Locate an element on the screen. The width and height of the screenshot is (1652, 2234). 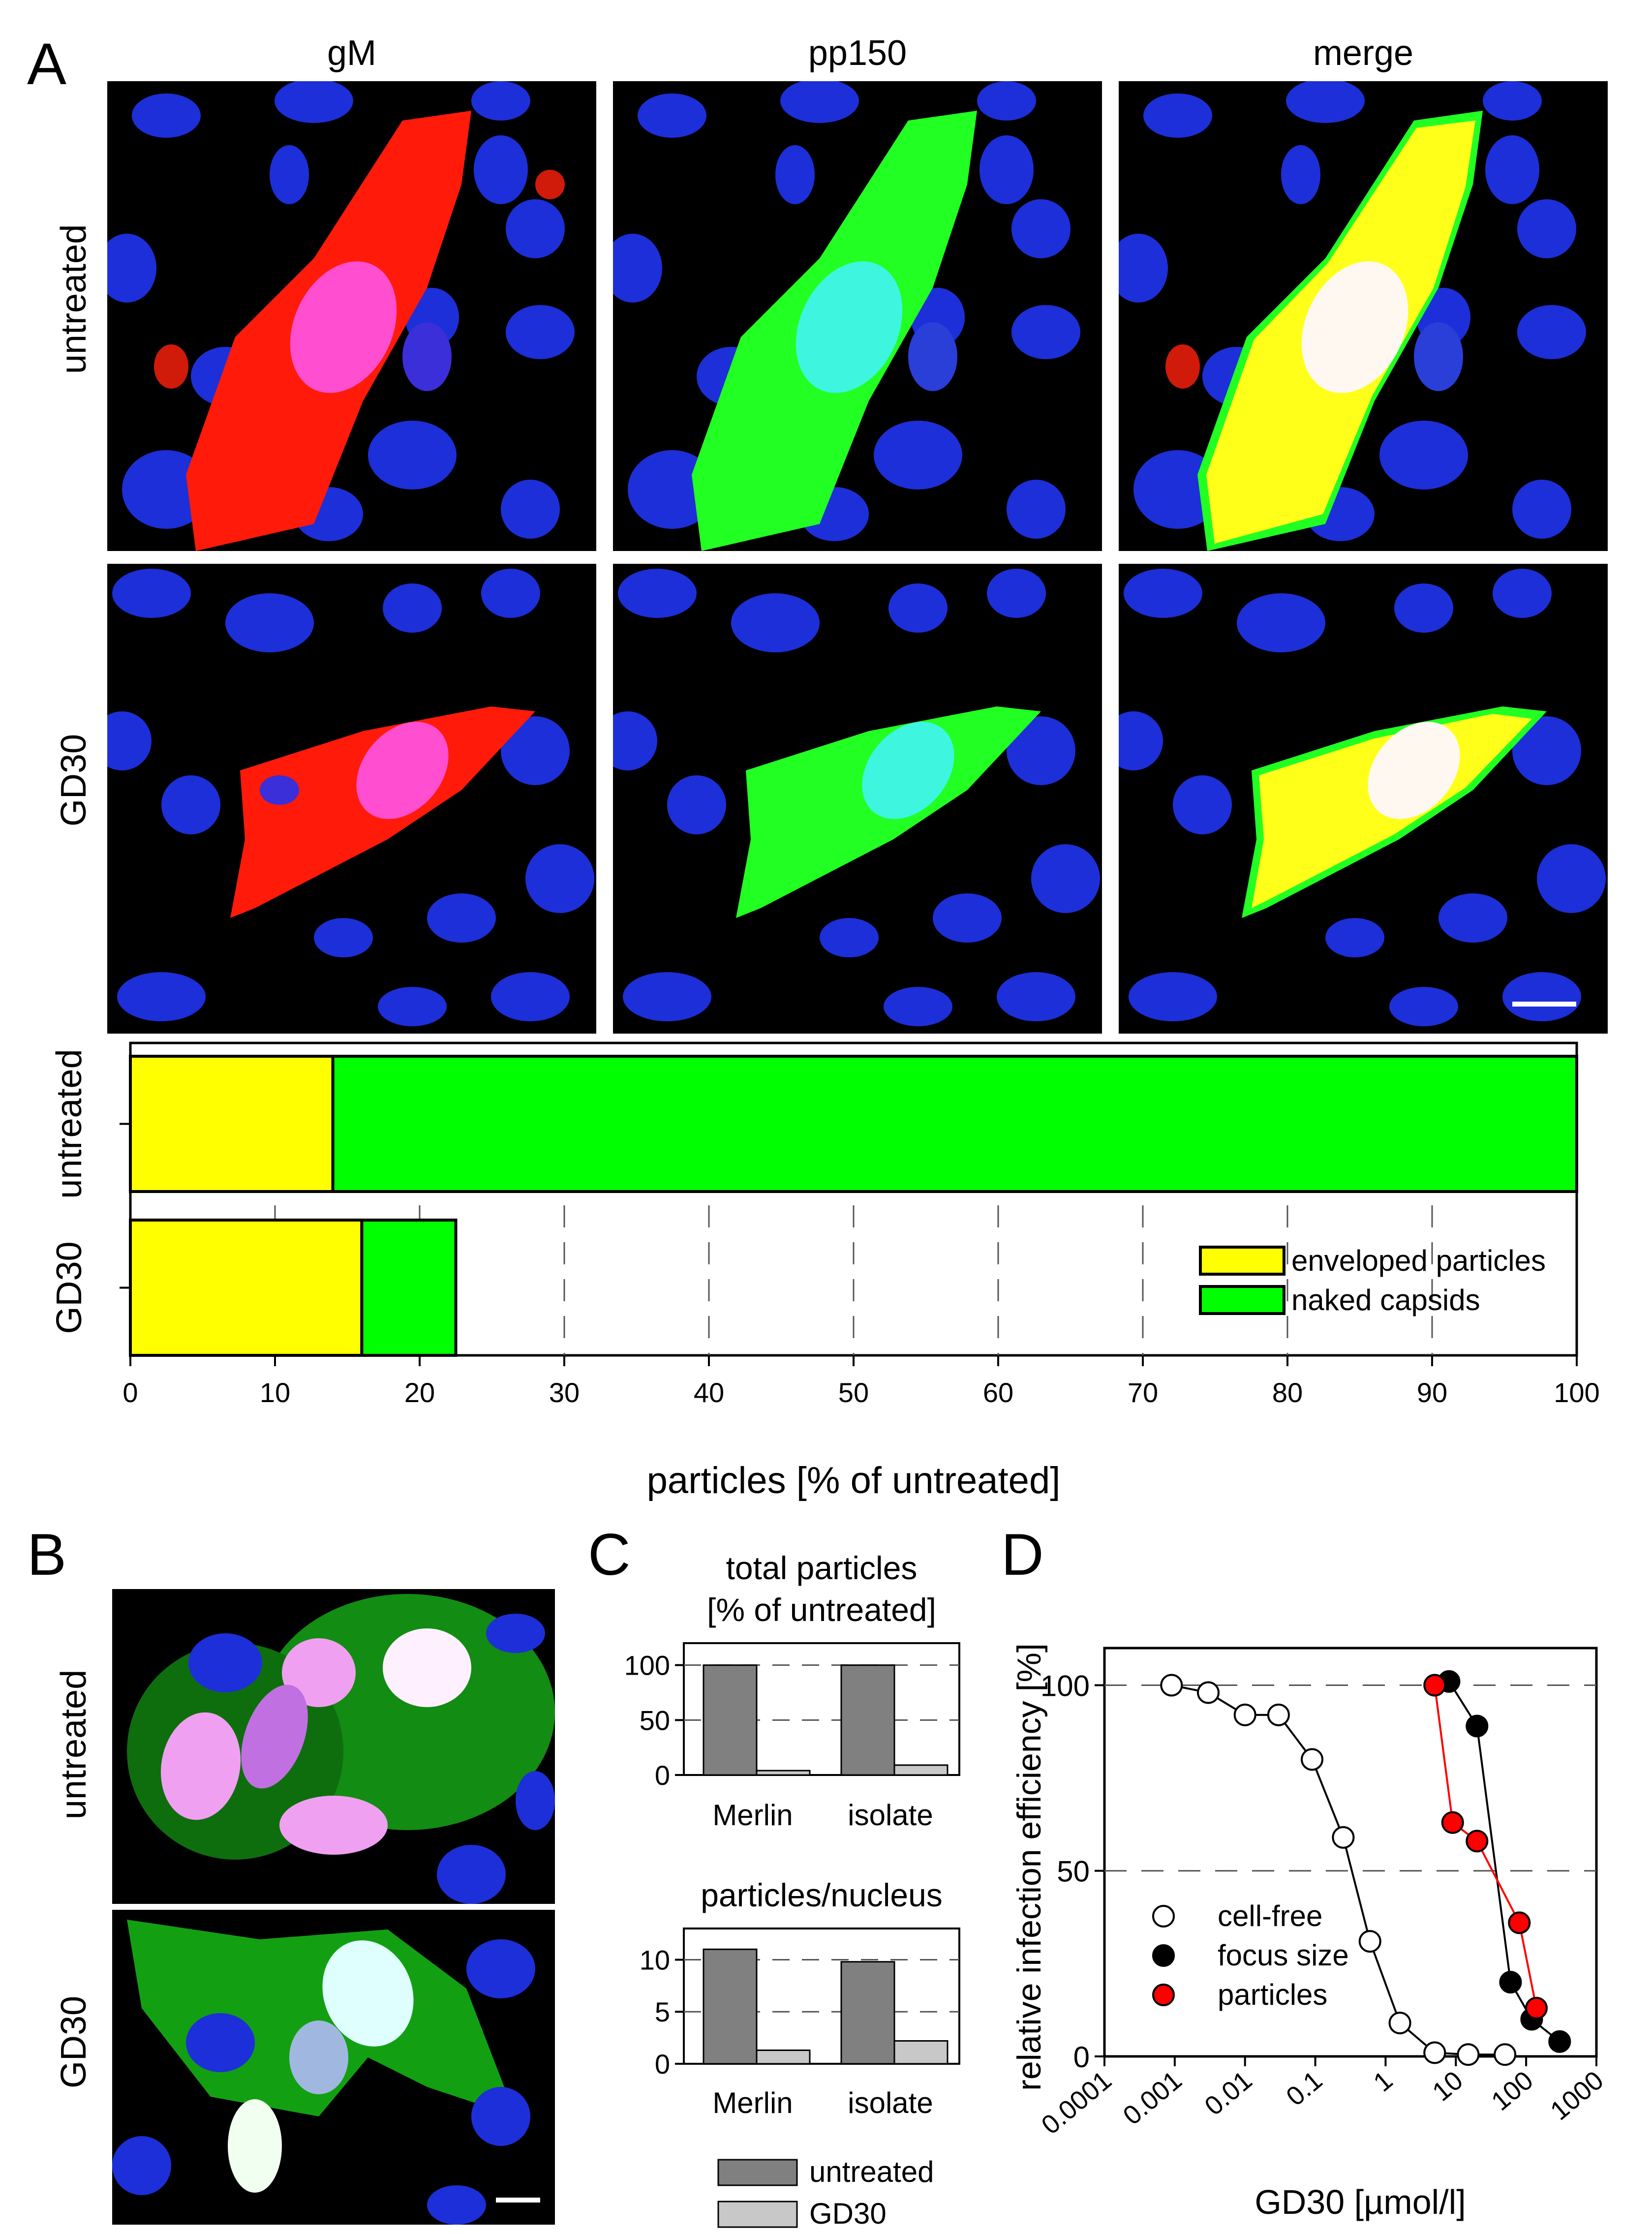
micrograph-gd30-merge is located at coordinates (1363, 799).